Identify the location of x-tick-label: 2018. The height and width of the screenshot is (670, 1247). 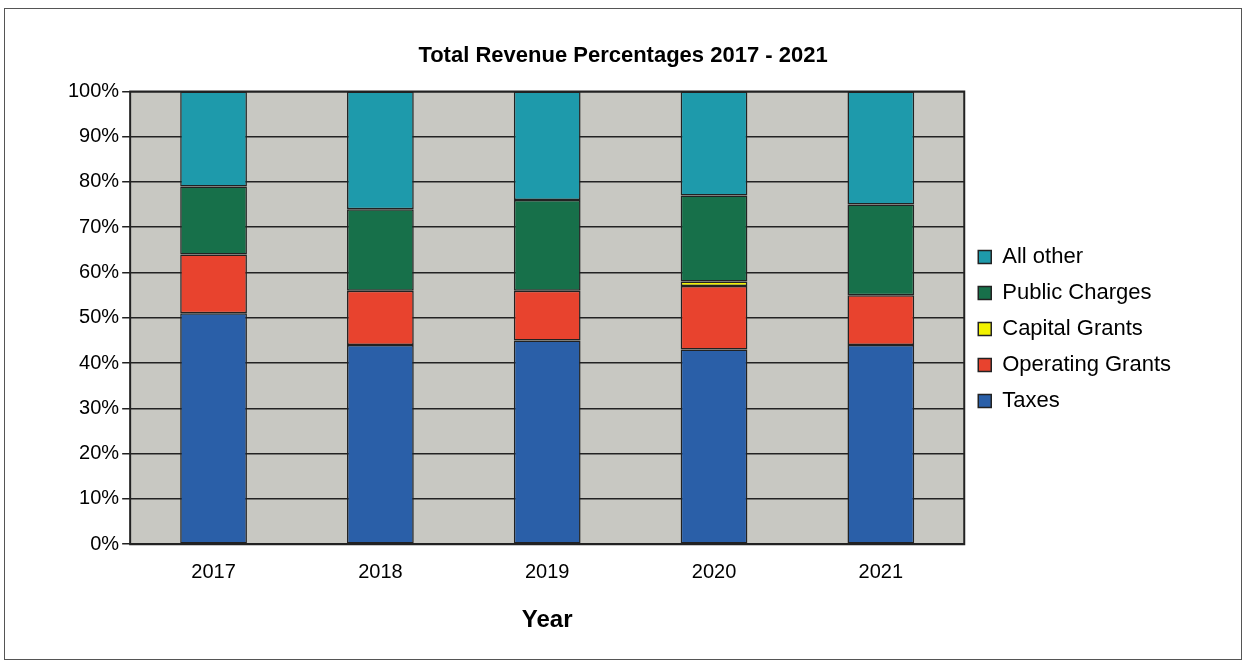
(380, 570).